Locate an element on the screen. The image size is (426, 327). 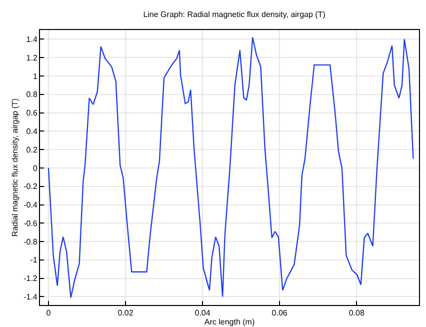
y-tick-label: -0.6 is located at coordinates (31, 223).